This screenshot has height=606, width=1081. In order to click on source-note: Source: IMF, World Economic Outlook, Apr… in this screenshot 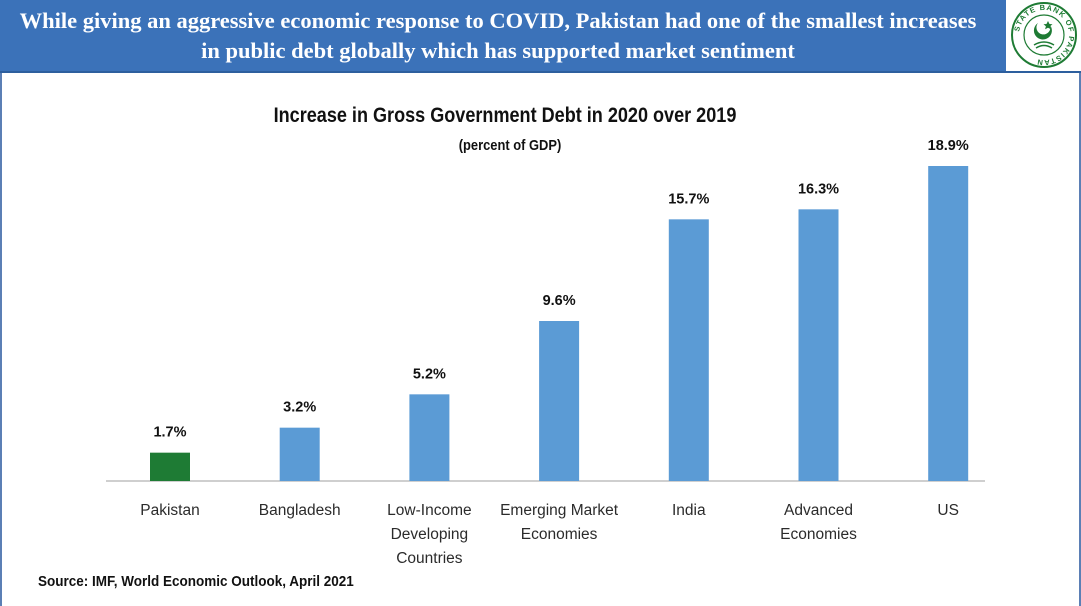, I will do `click(196, 581)`.